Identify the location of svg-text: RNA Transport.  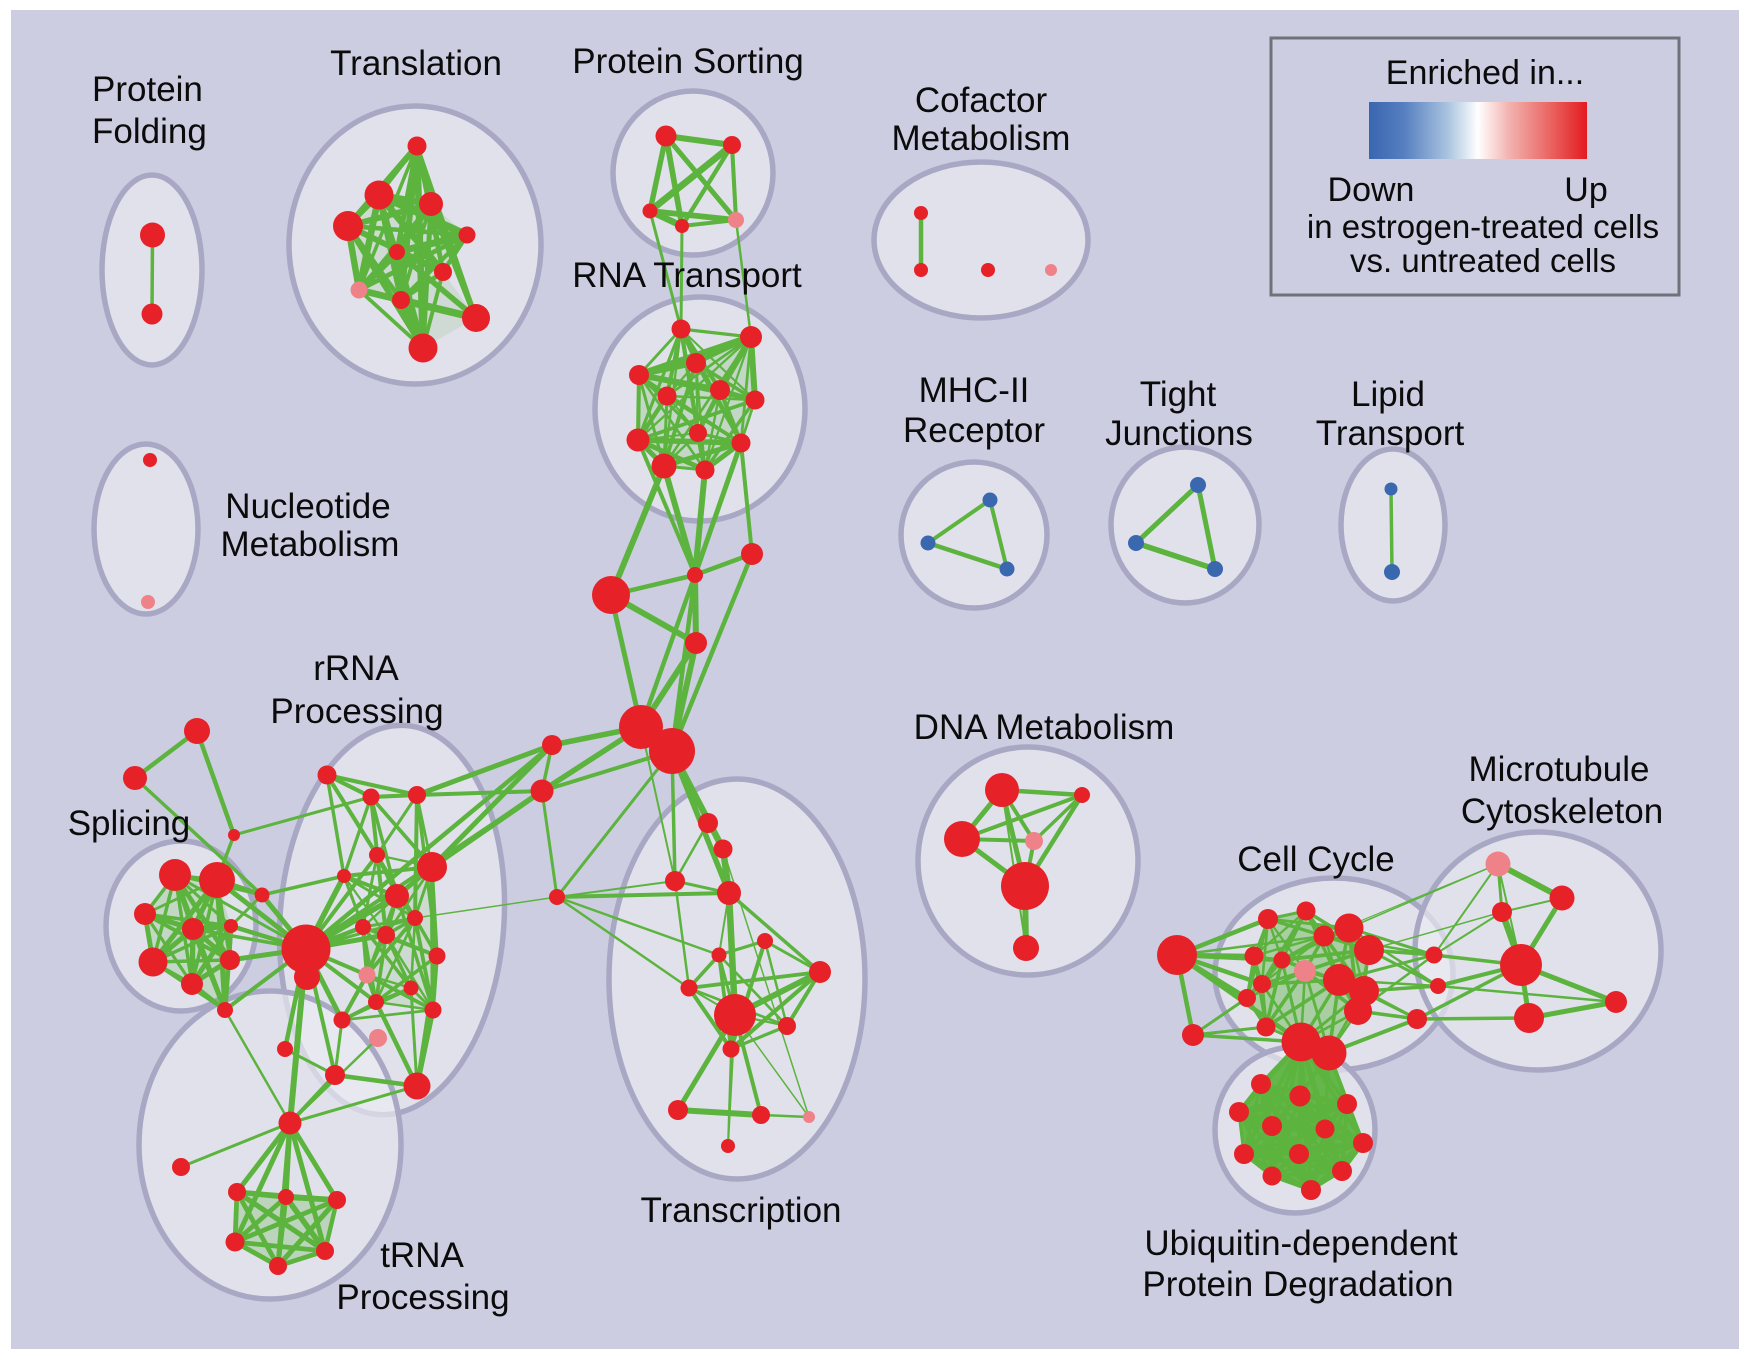
(687, 275).